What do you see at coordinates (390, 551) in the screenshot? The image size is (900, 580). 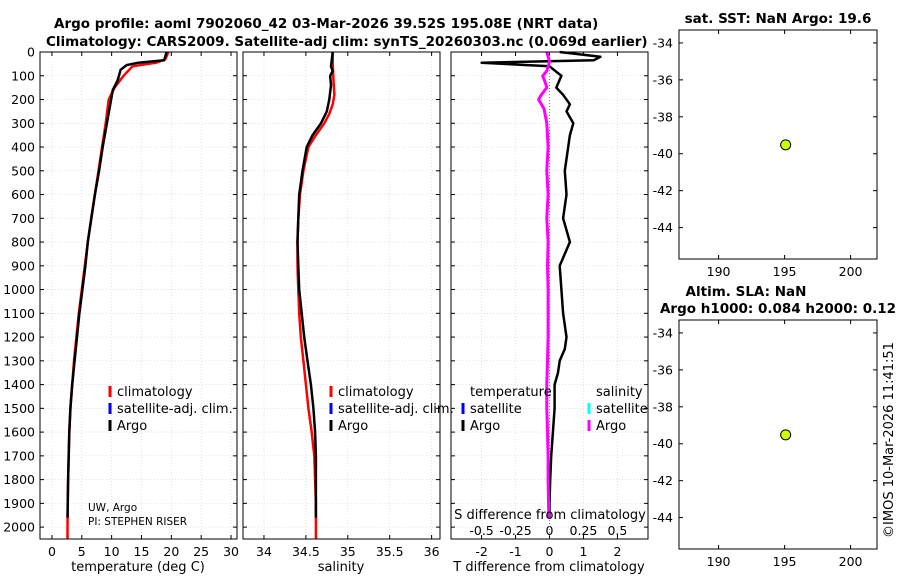 I see `x-tick-label: 35.5` at bounding box center [390, 551].